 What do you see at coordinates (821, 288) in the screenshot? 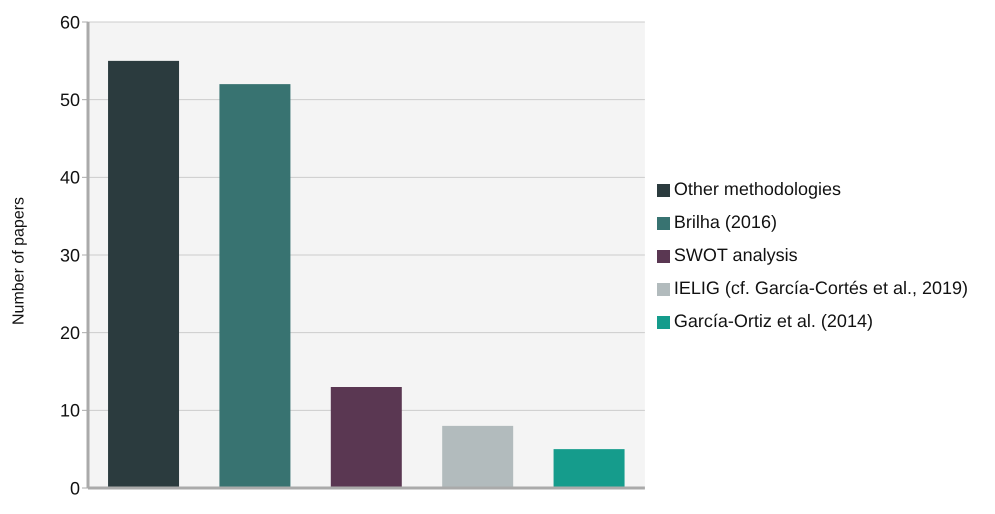
I see `legend-label: IELIG (cf. García-Cortés et al., 2019)` at bounding box center [821, 288].